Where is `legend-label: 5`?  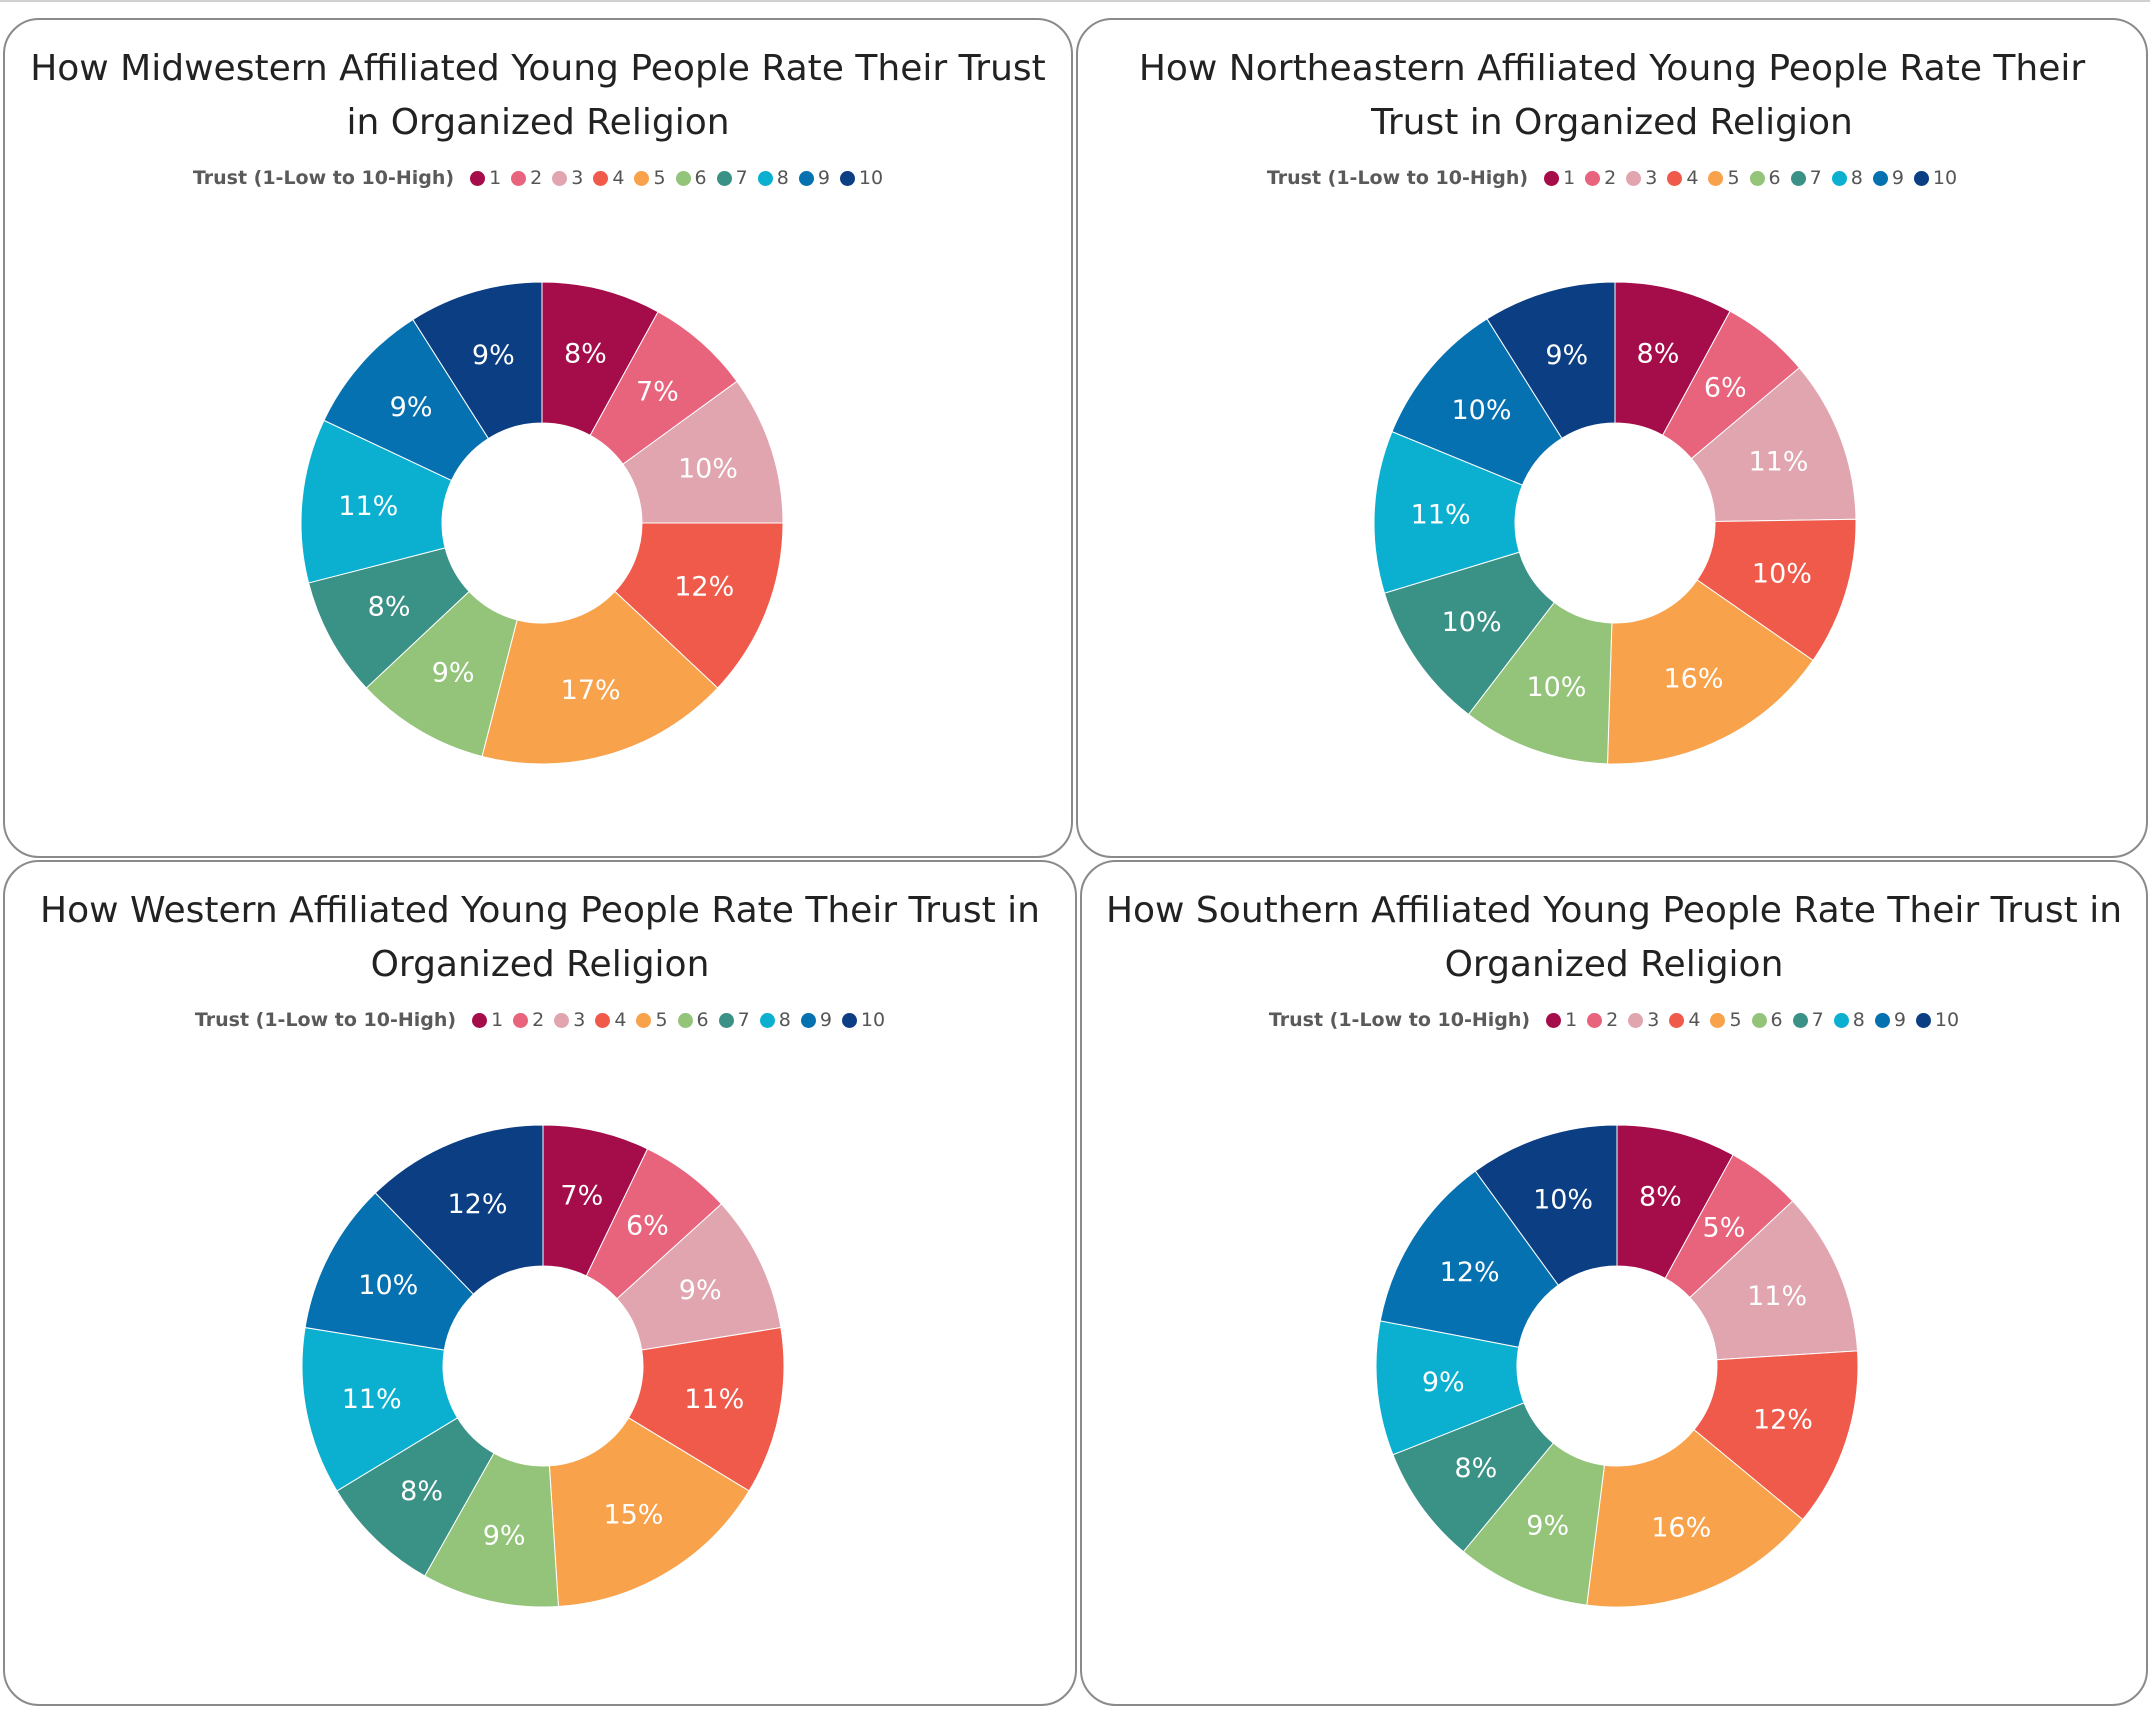
legend-label: 5 is located at coordinates (1733, 178).